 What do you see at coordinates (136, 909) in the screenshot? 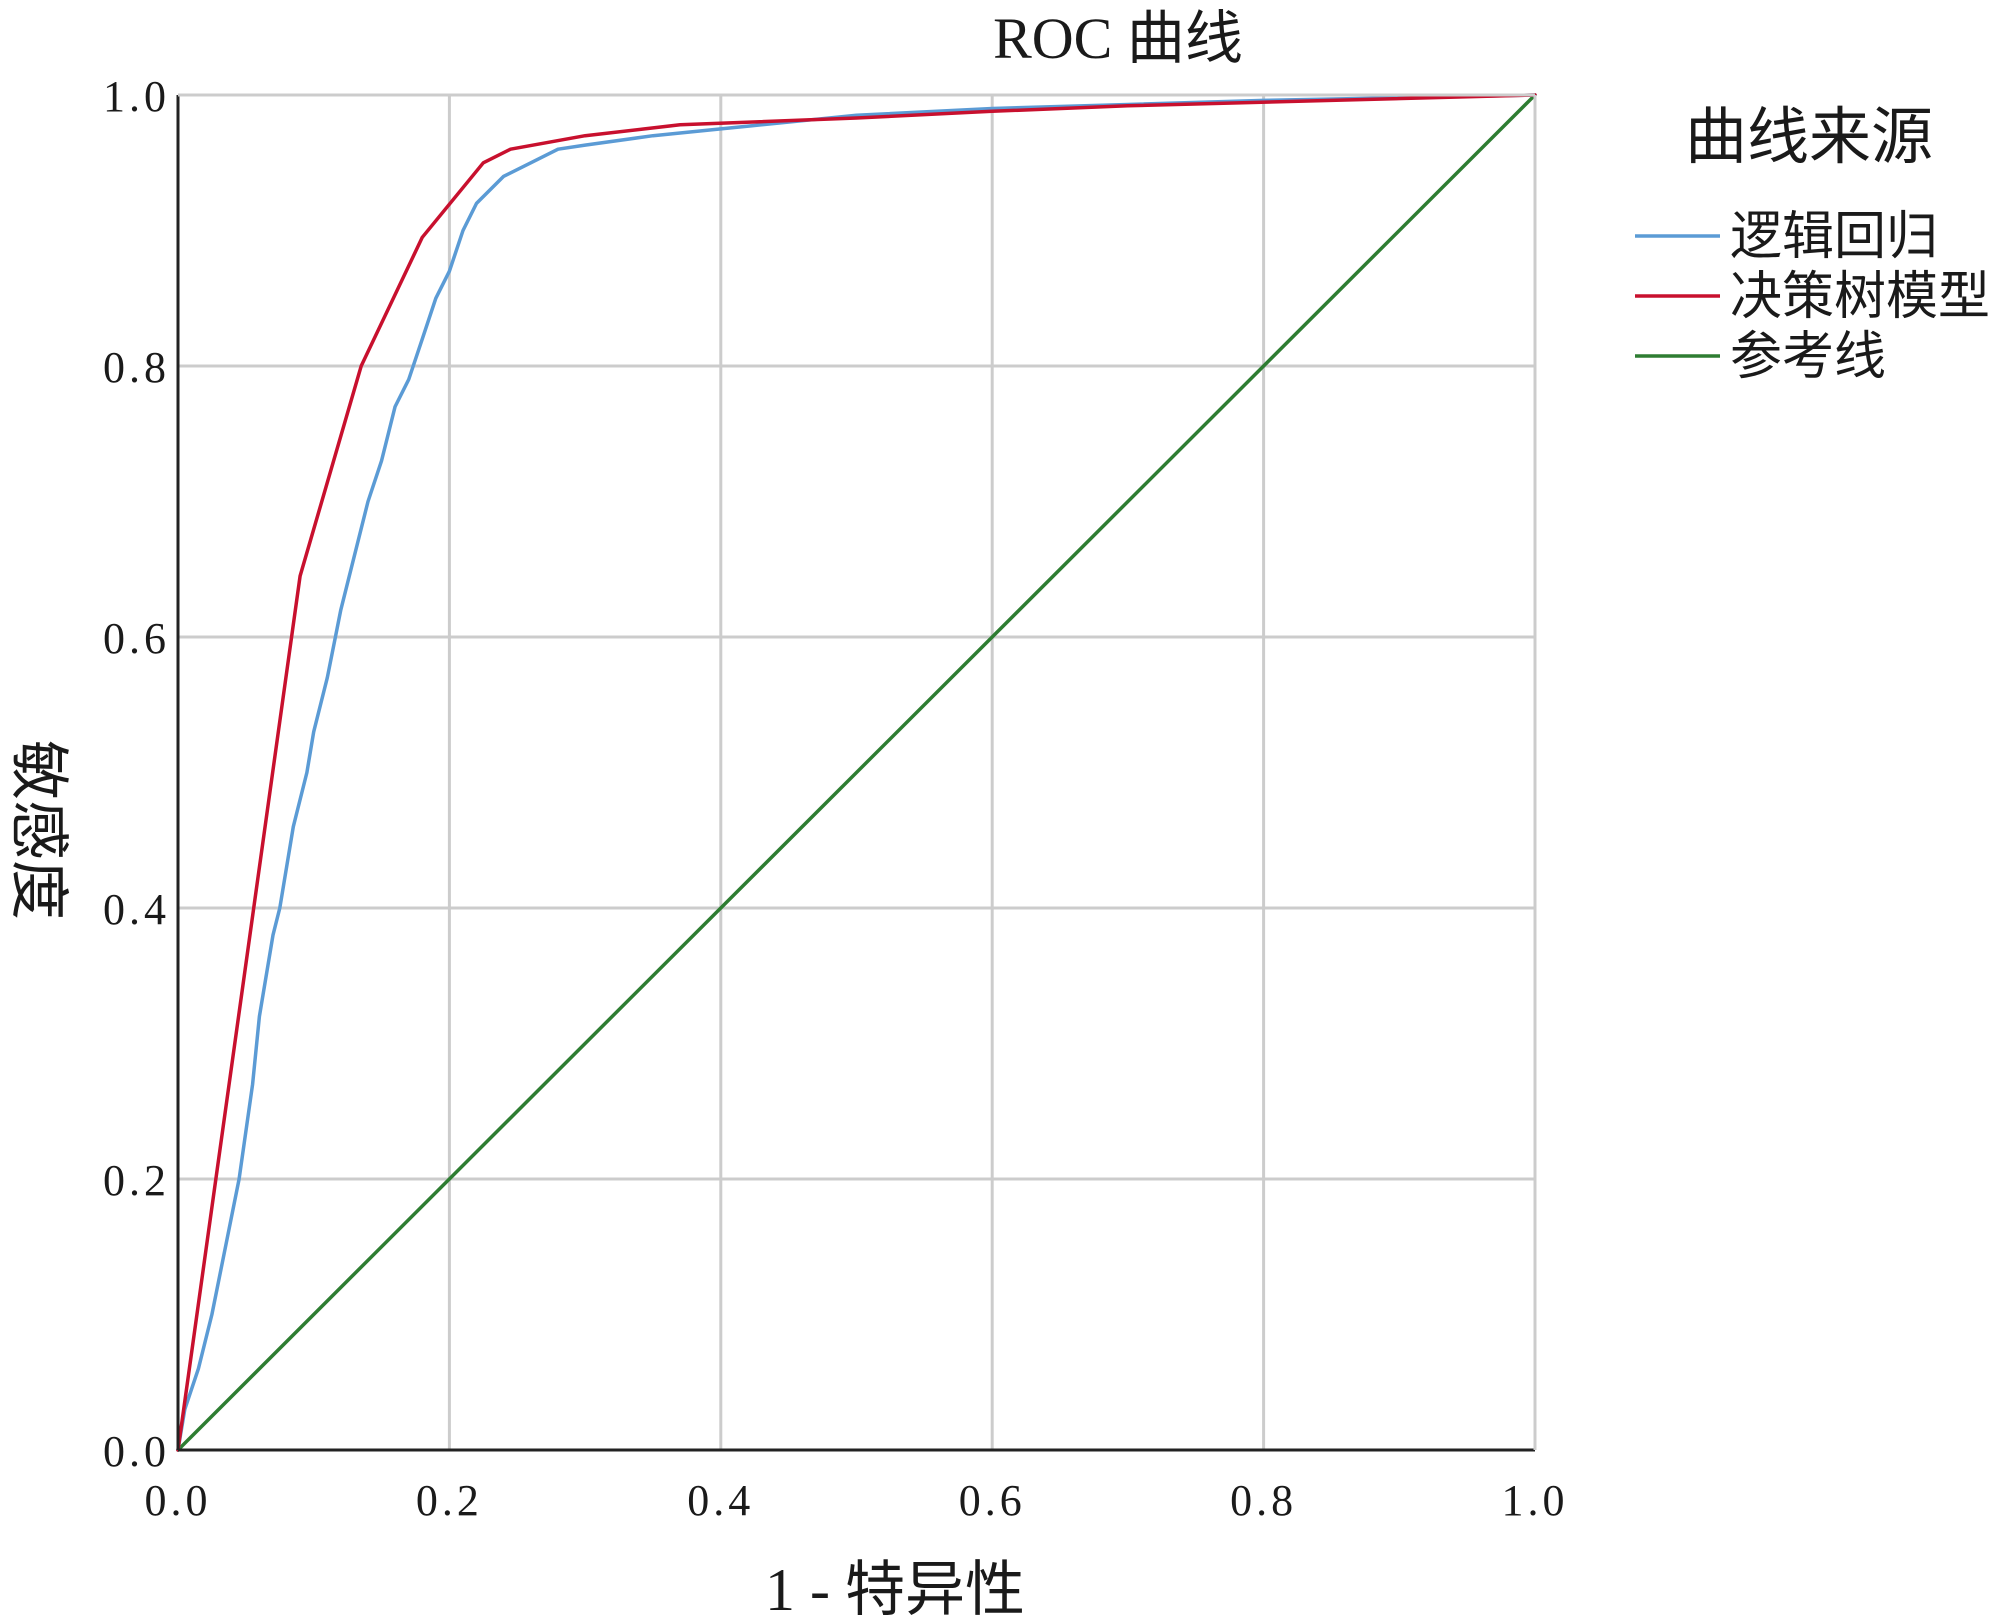
I see `y-tick-label: 0.4` at bounding box center [136, 909].